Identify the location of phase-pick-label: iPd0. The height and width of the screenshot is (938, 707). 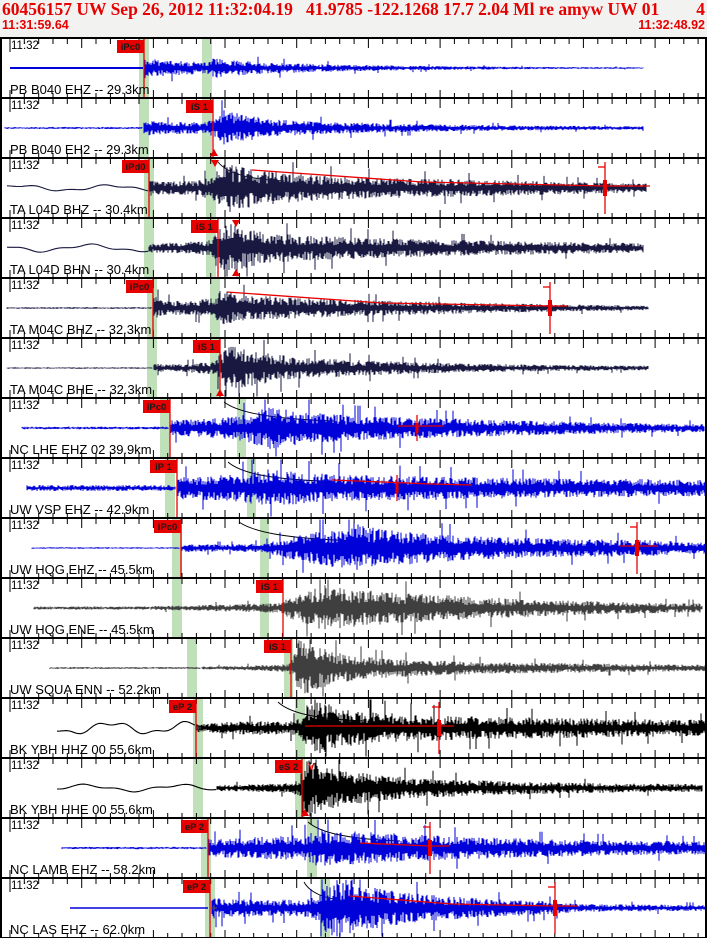
(135, 167).